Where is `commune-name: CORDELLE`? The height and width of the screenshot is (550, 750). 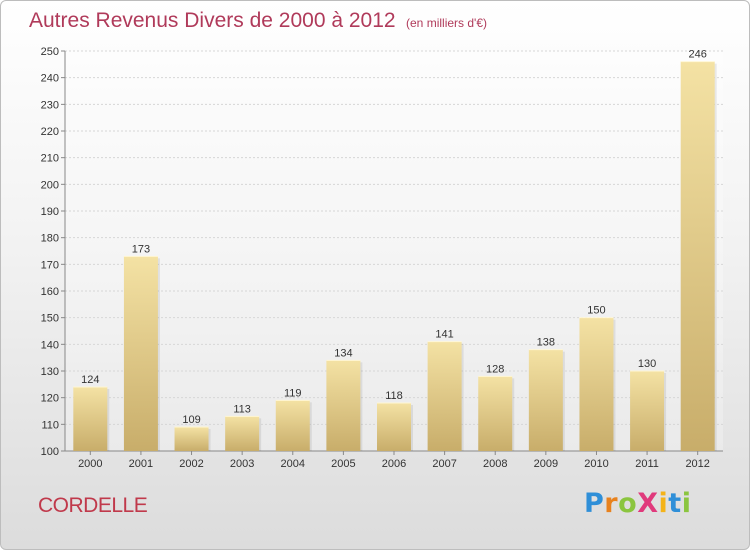
commune-name: CORDELLE is located at coordinates (93, 505).